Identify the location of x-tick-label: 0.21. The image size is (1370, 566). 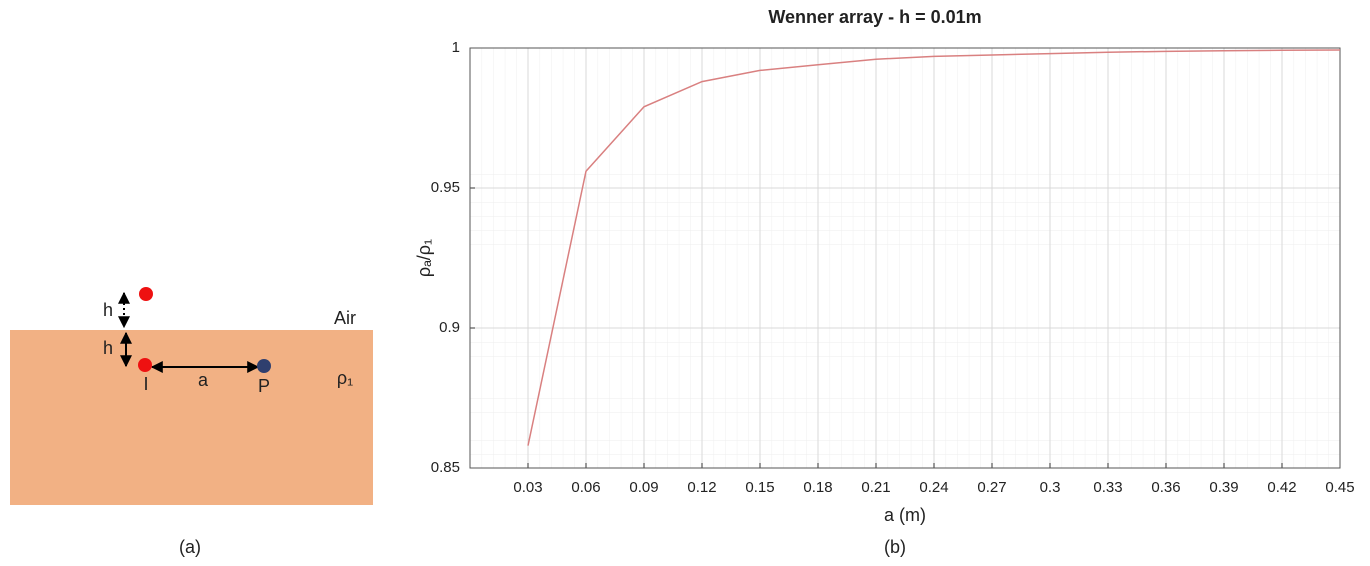
(875, 487).